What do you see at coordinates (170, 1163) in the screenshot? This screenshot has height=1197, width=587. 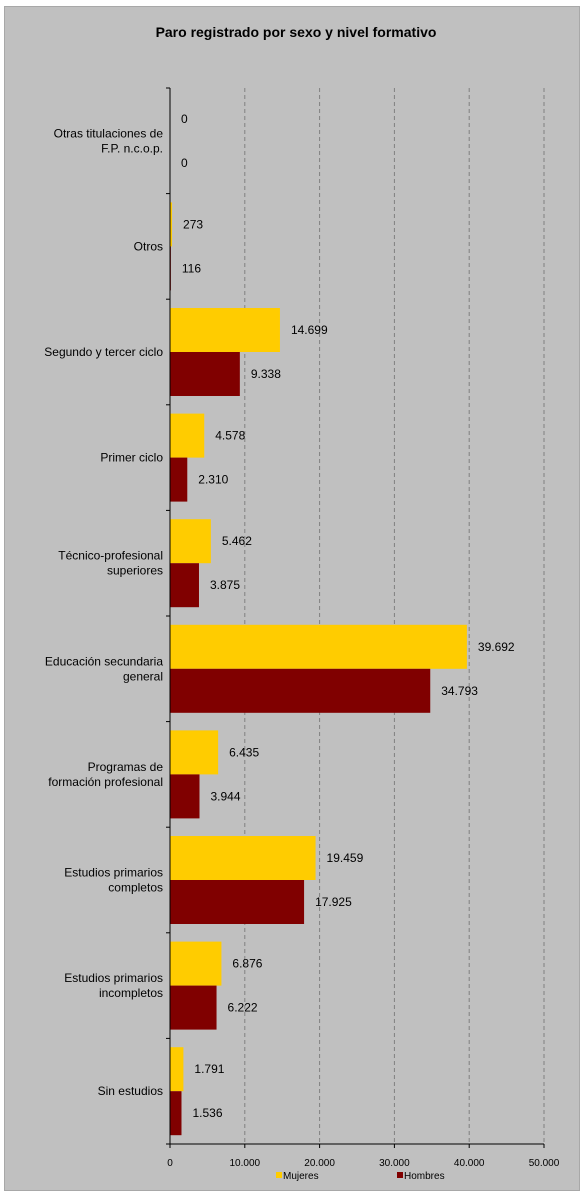 I see `x-tick-label: 0` at bounding box center [170, 1163].